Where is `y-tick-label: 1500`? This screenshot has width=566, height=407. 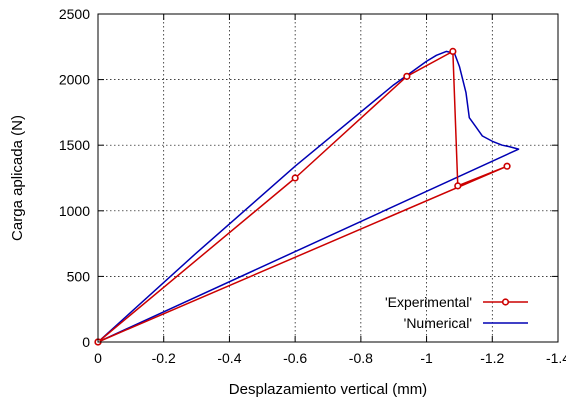 y-tick-label: 1500 is located at coordinates (74, 145).